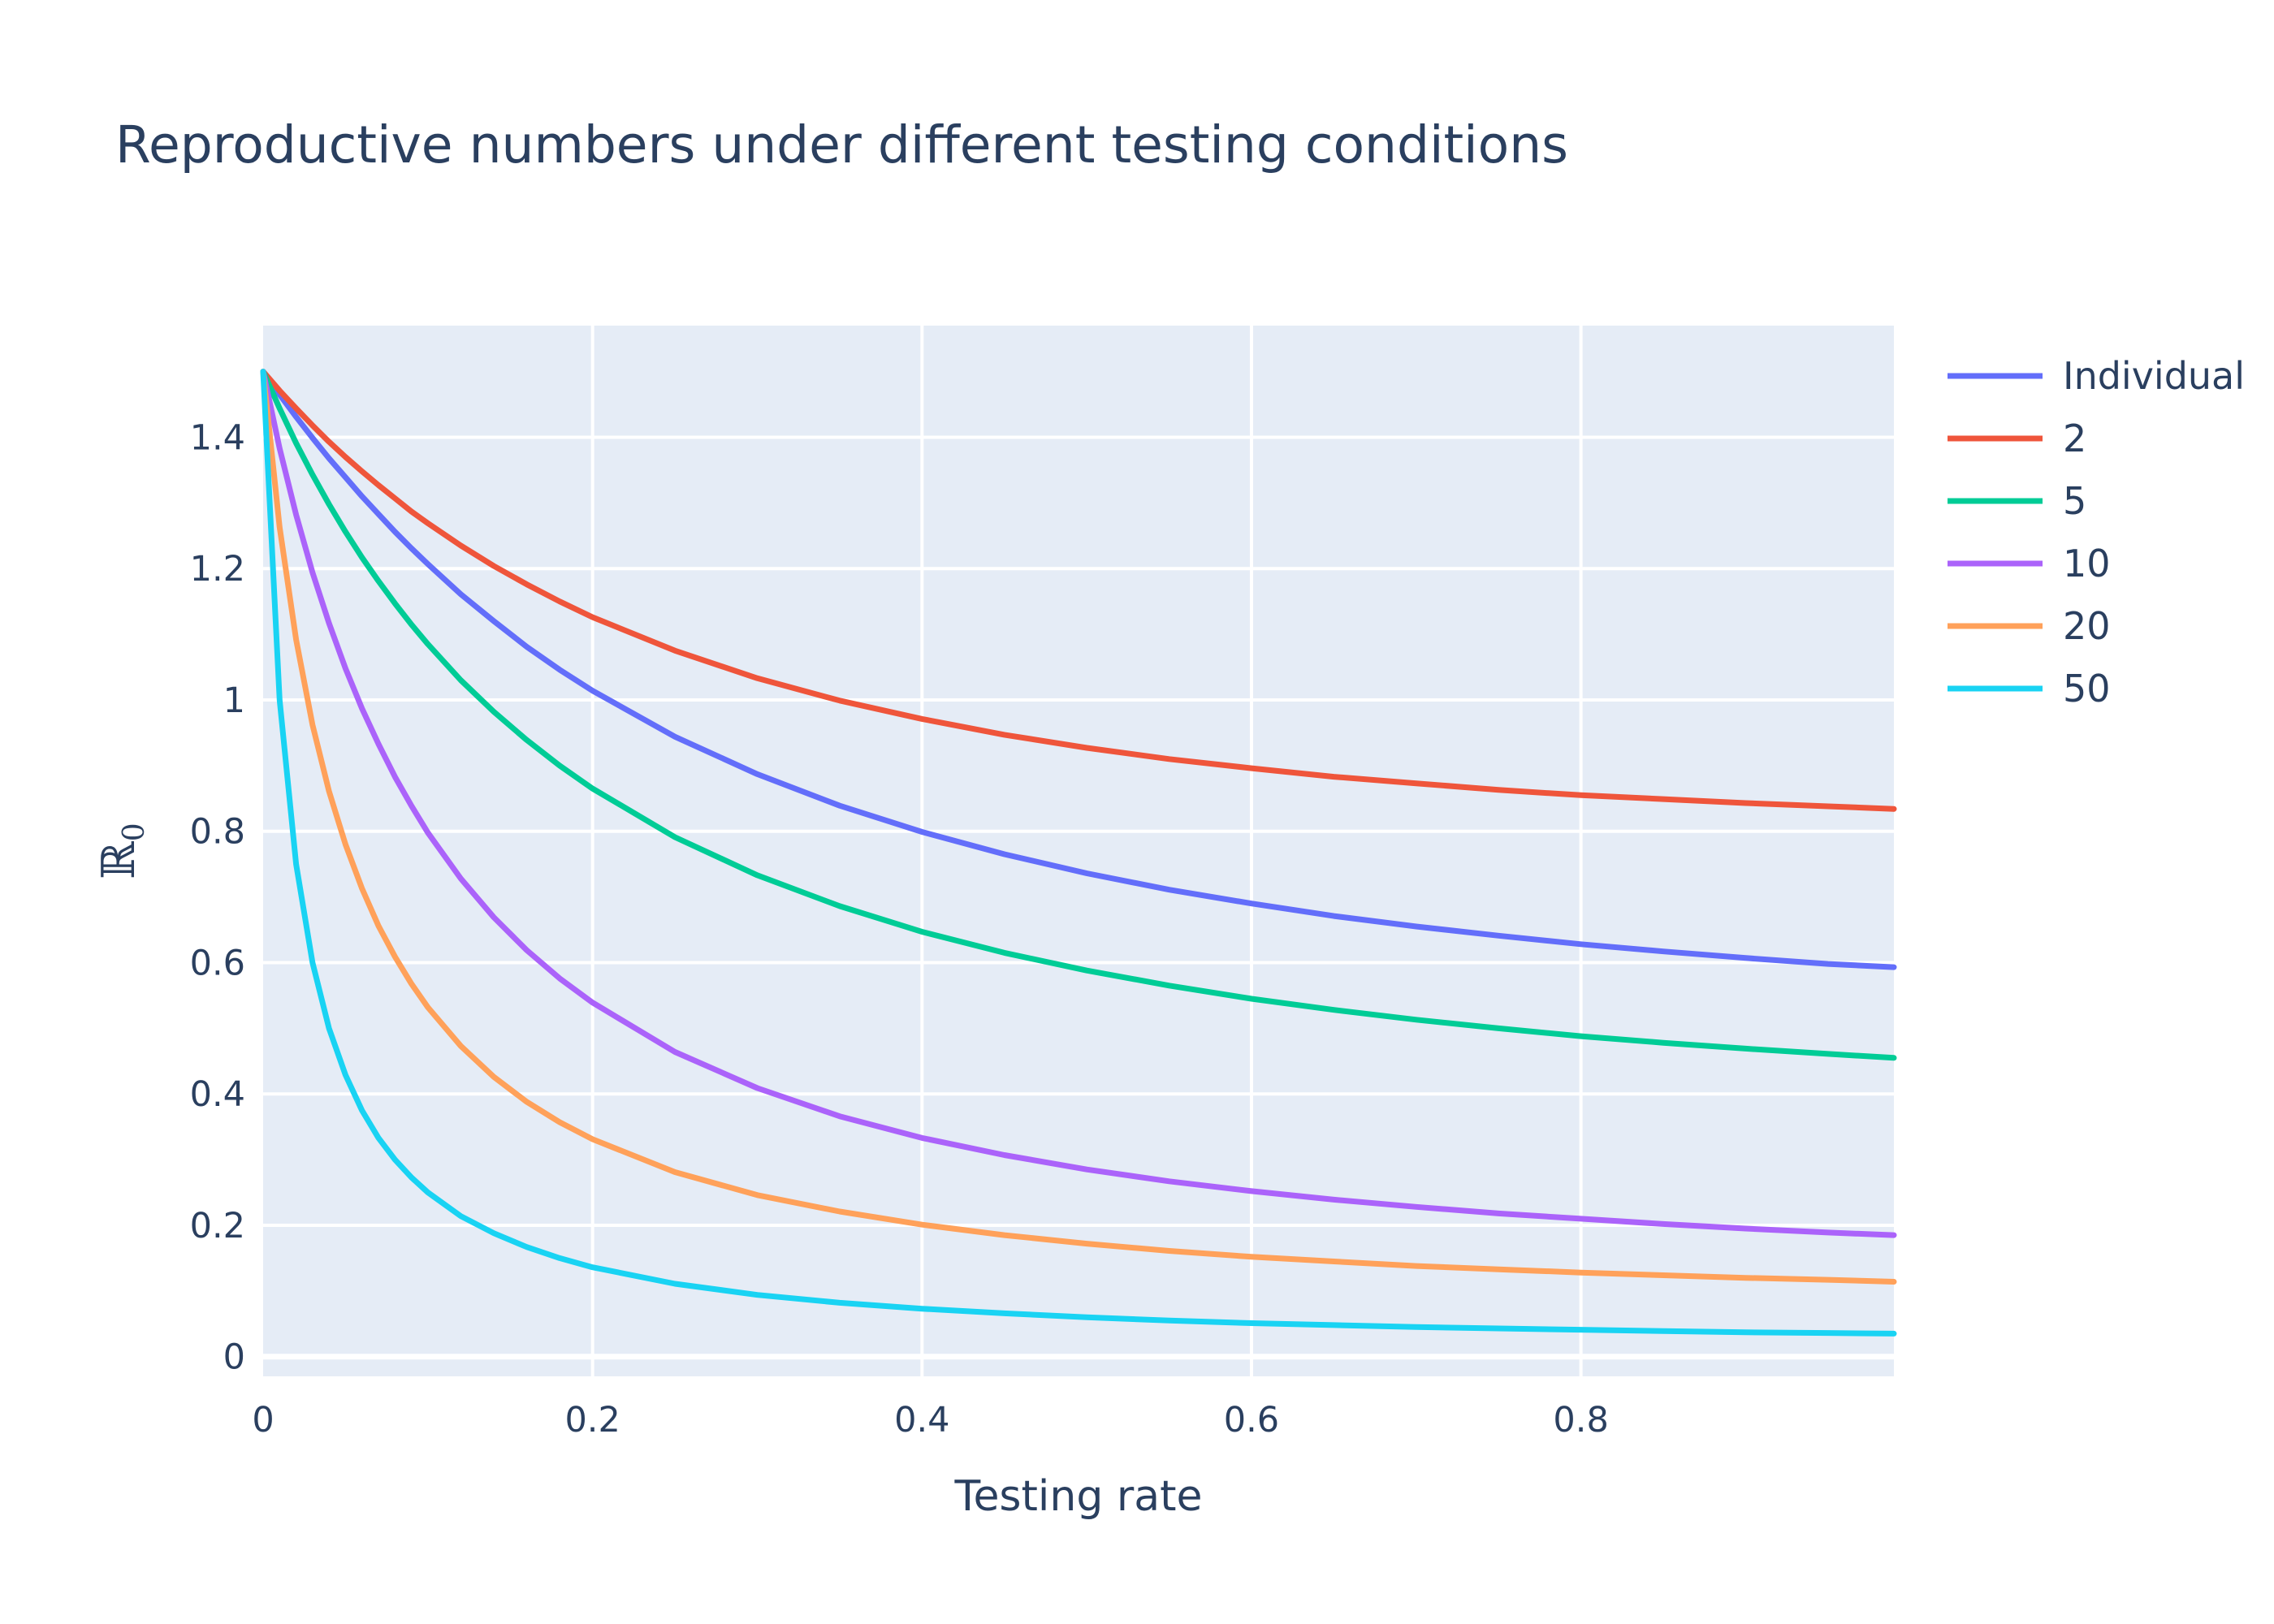 The height and width of the screenshot is (1624, 2274). Describe the element at coordinates (2029, 689) in the screenshot. I see `legend-item: 50` at that location.